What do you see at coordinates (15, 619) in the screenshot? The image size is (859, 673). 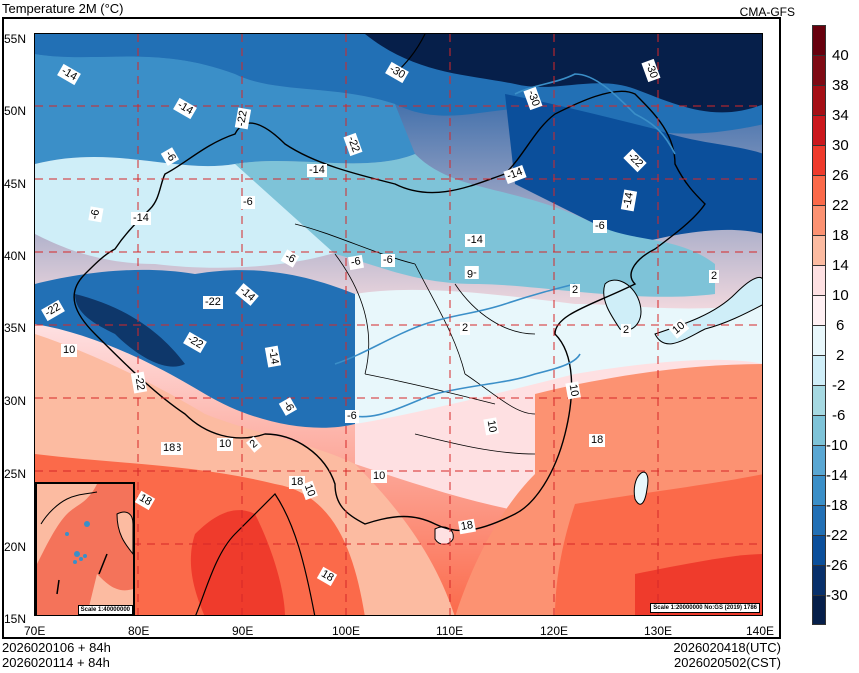 I see `lat-label: 15N` at bounding box center [15, 619].